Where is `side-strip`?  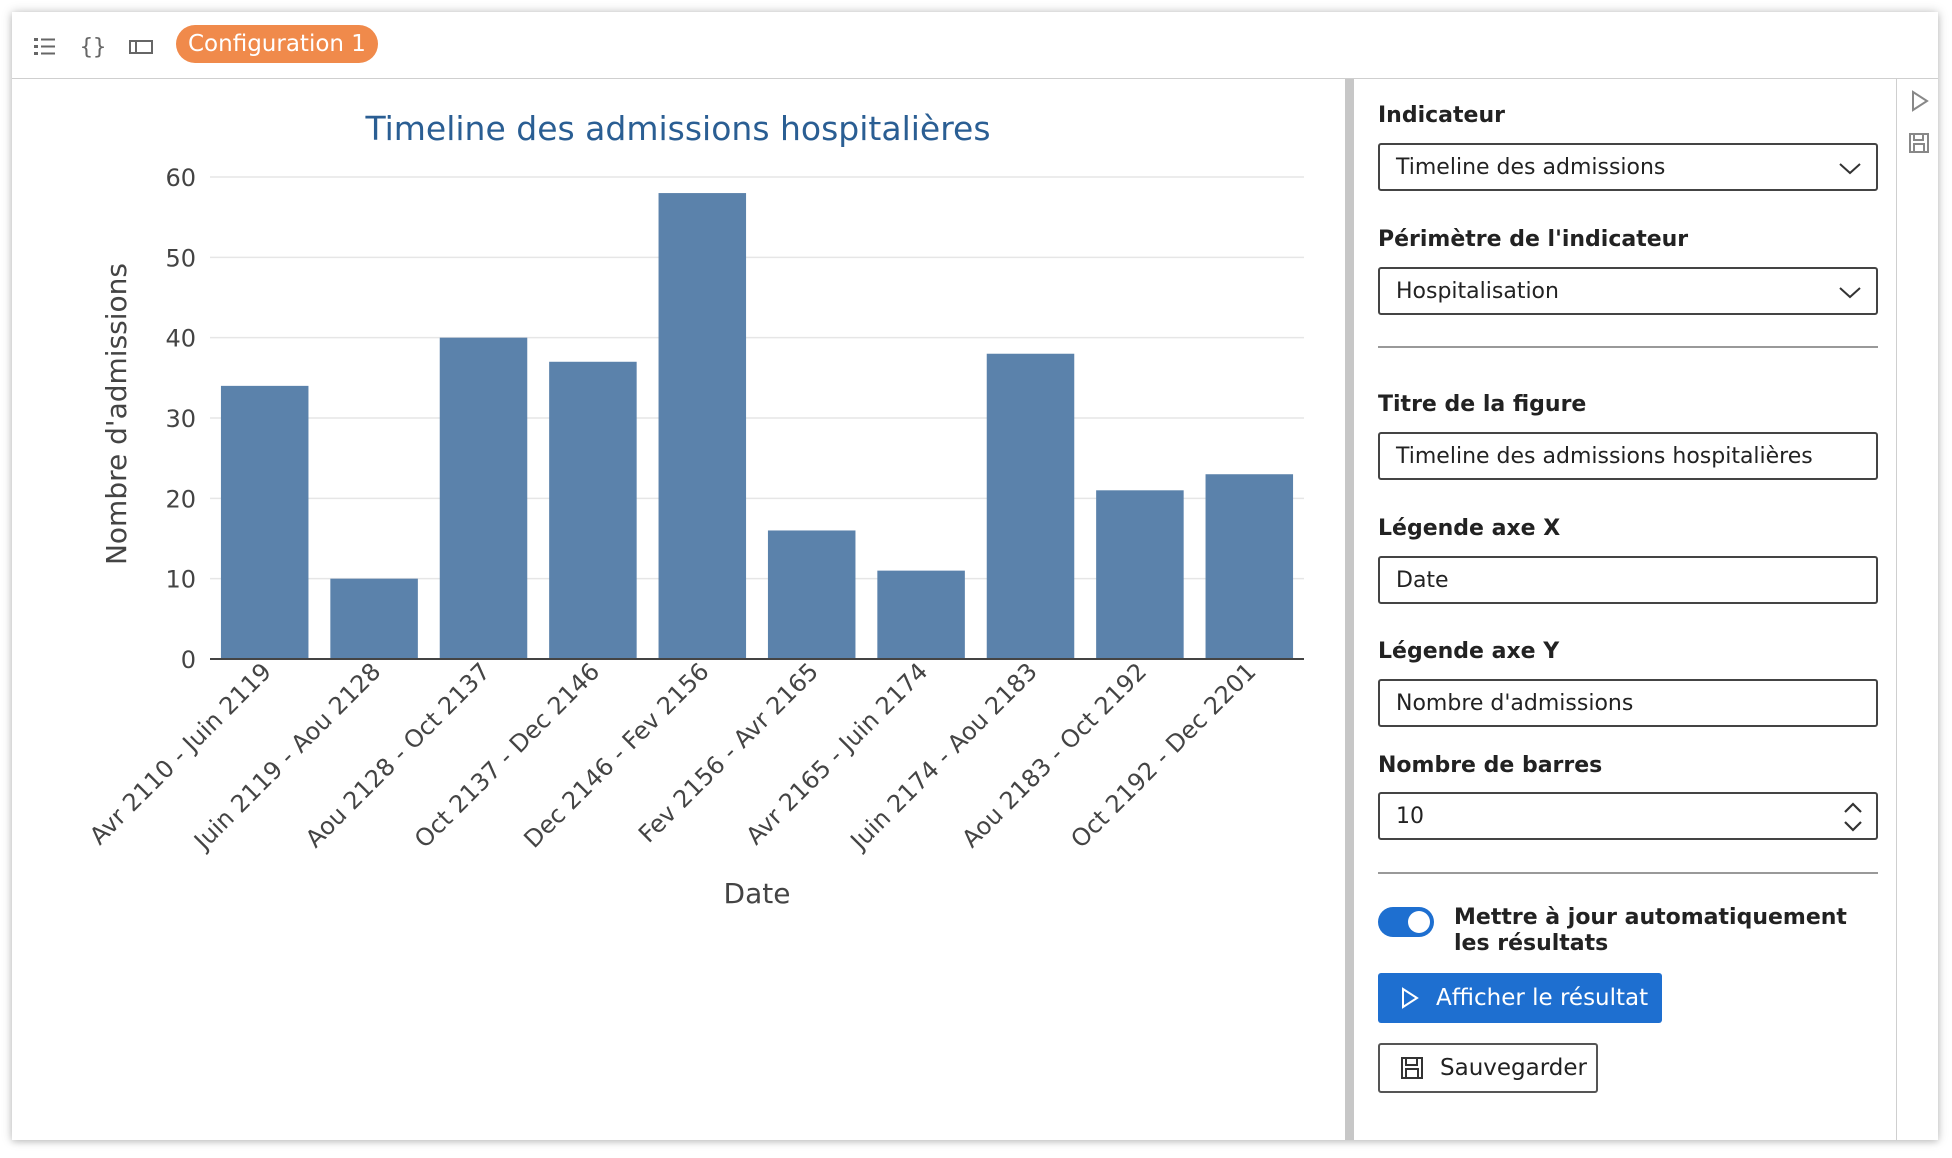
side-strip is located at coordinates (1917, 609).